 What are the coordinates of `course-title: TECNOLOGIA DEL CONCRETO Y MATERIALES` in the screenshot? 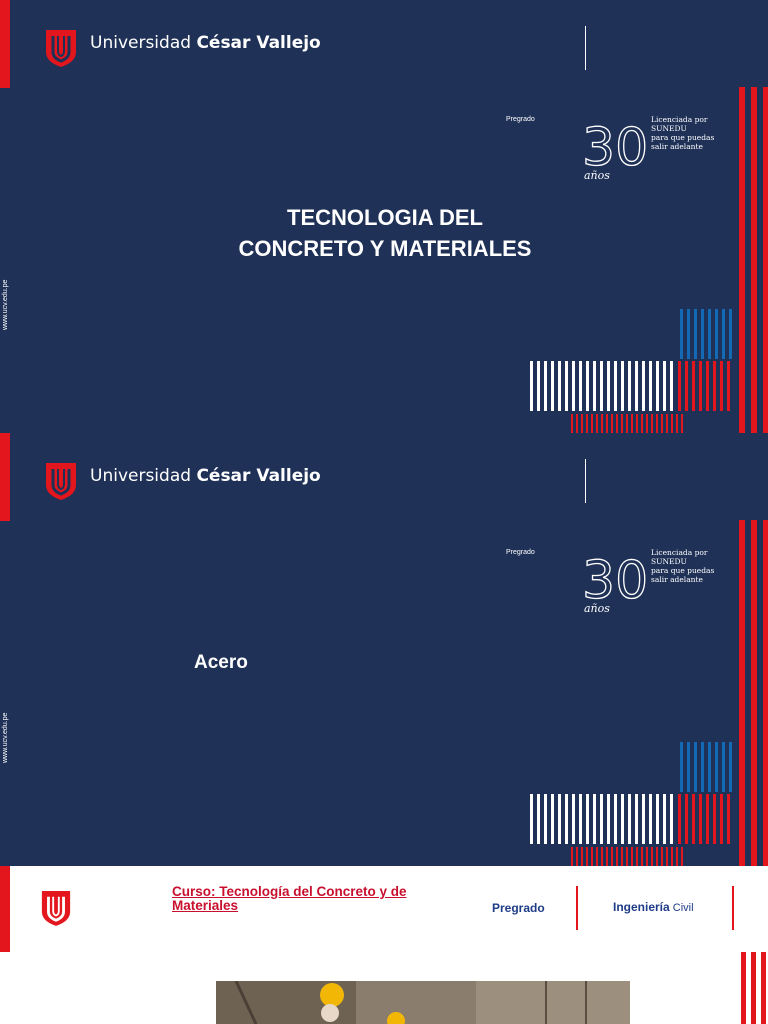 It's located at (385, 233).